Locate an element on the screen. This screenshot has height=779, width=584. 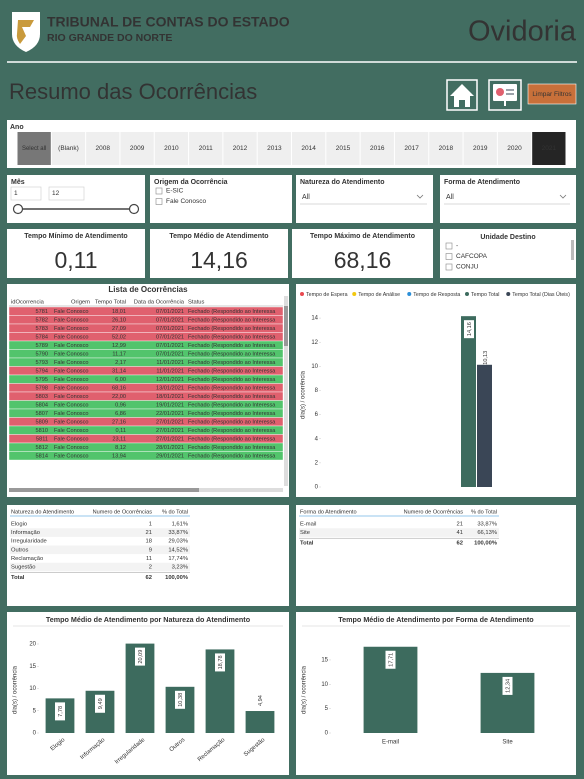
home-button is located at coordinates (462, 95).